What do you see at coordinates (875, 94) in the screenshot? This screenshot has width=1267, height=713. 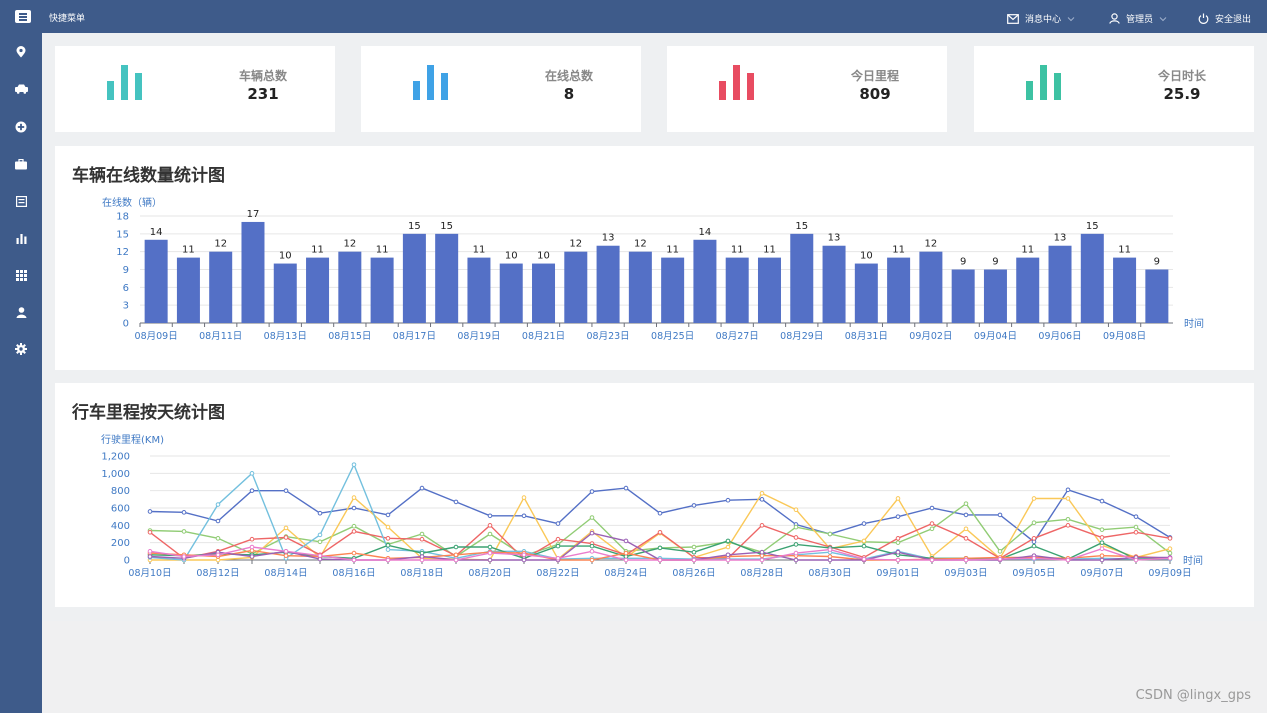 I see `stat-value: 809` at bounding box center [875, 94].